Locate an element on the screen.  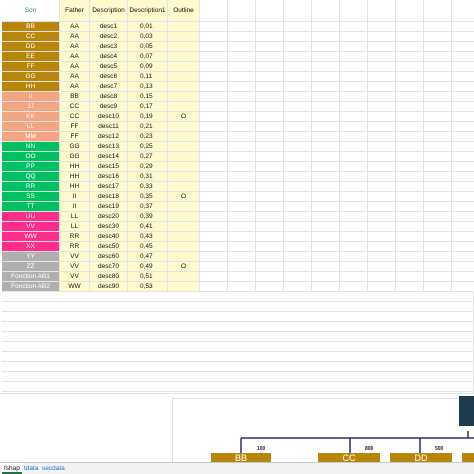
description1-cell: 0,23 is located at coordinates (148, 137).